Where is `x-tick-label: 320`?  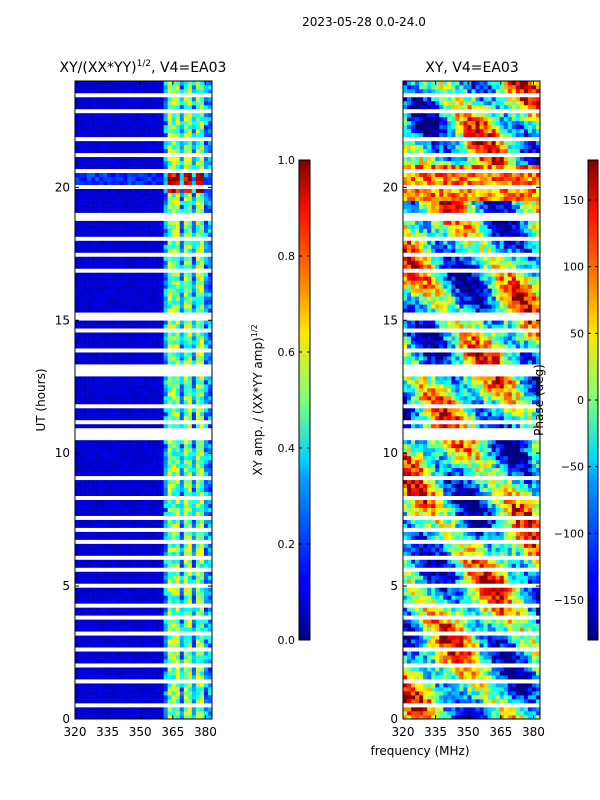 x-tick-label: 320 is located at coordinates (75, 732).